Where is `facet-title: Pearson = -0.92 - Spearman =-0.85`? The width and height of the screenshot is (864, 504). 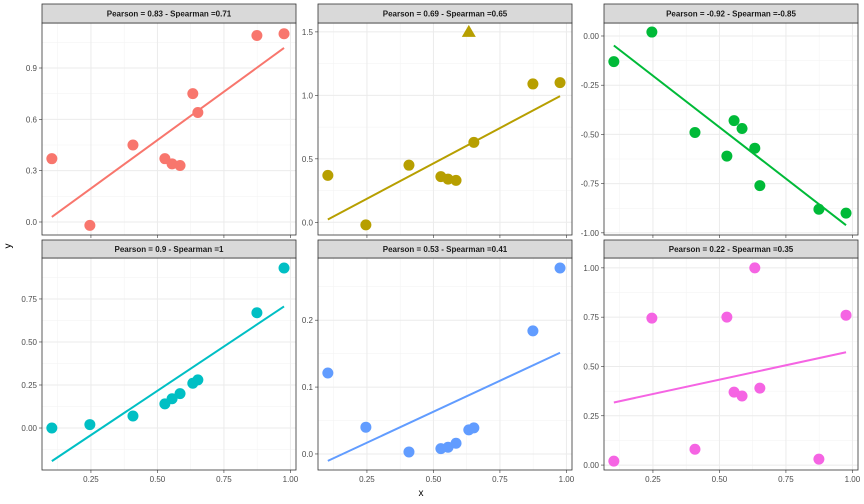
facet-title: Pearson = -0.92 - Spearman =-0.85 is located at coordinates (731, 14).